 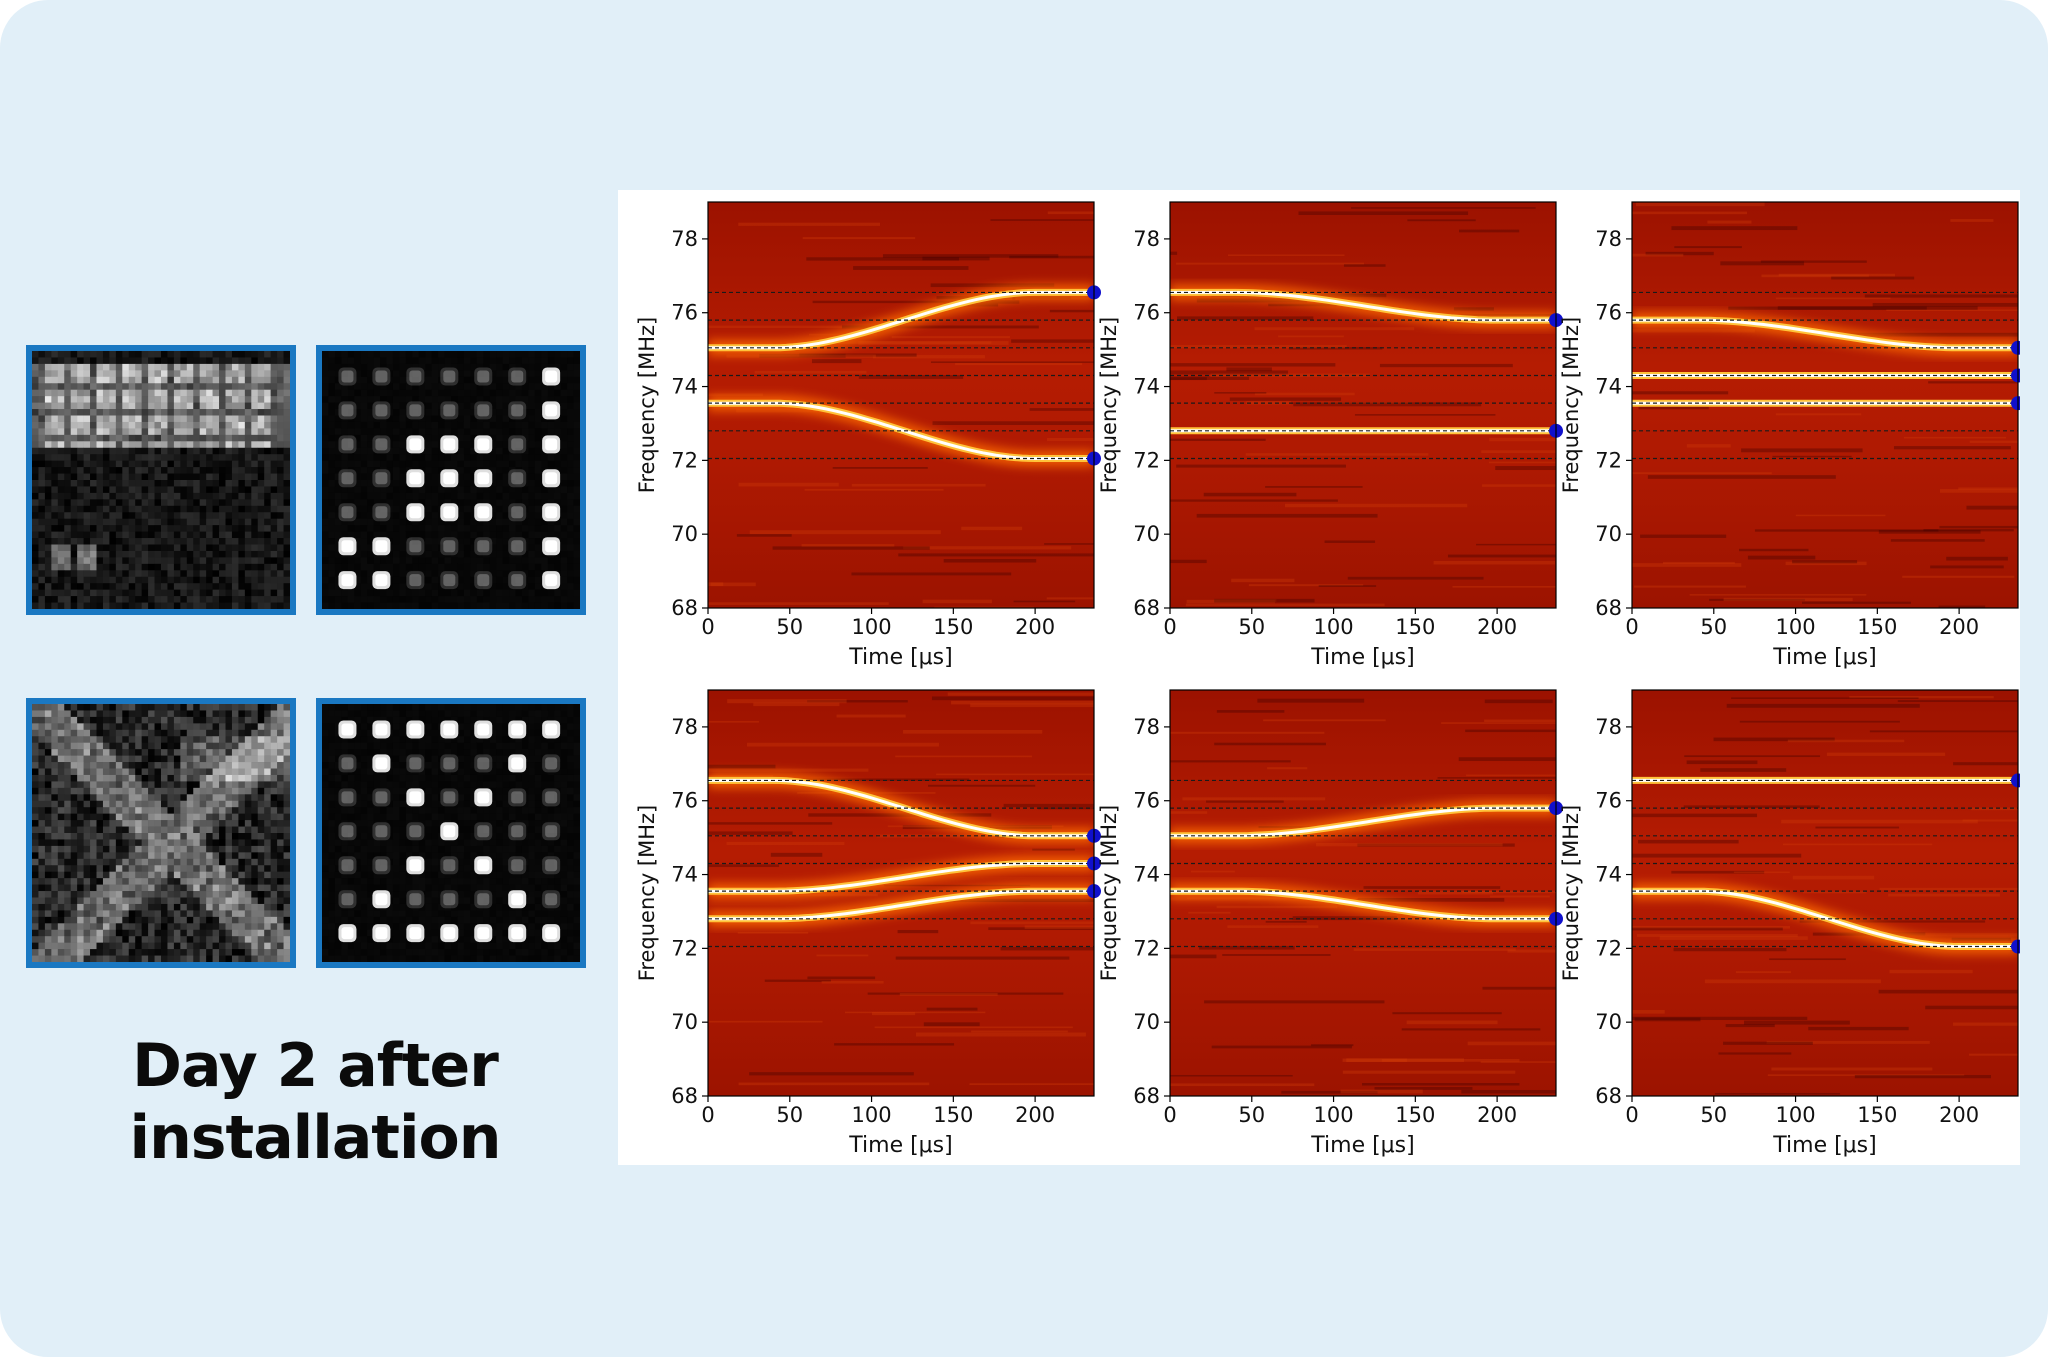 I want to click on camera-image-top-right, so click(x=451, y=480).